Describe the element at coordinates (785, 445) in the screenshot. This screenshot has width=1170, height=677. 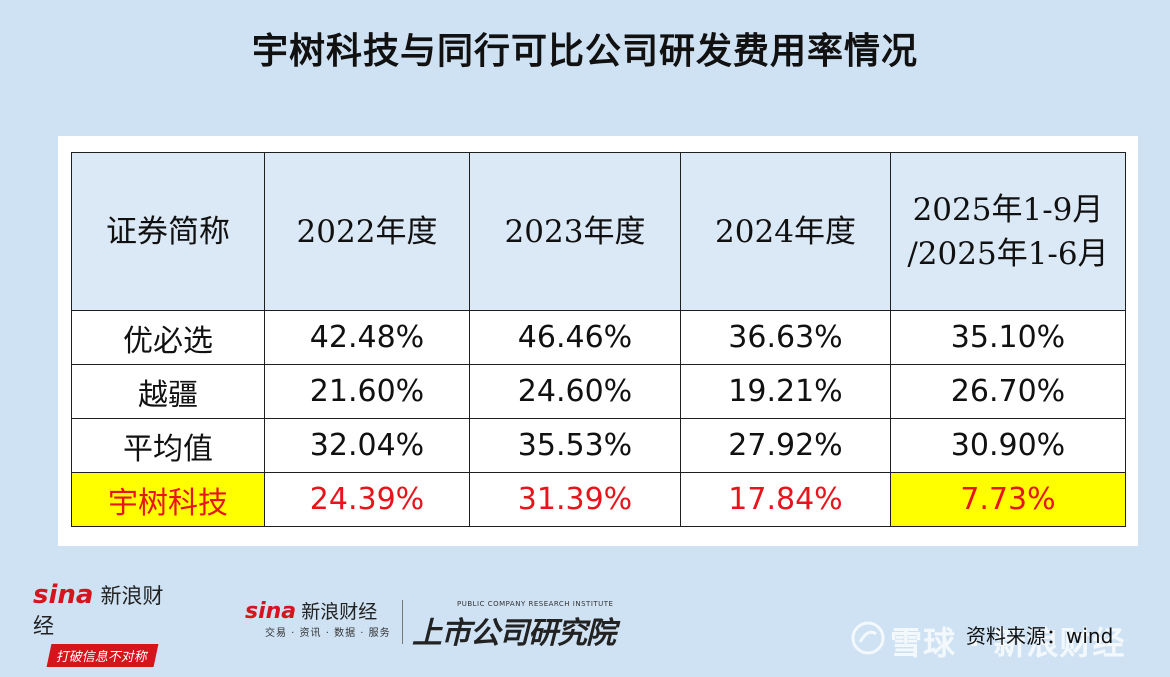
I see `value-cell: 27.92%` at that location.